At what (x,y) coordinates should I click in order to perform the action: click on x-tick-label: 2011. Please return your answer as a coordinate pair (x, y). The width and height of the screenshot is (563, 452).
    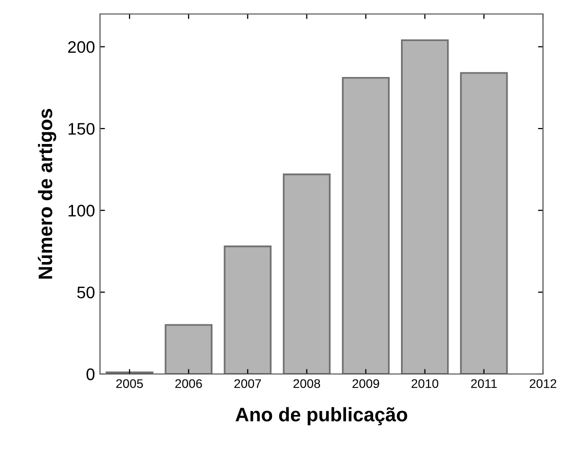
    Looking at the image, I should click on (484, 383).